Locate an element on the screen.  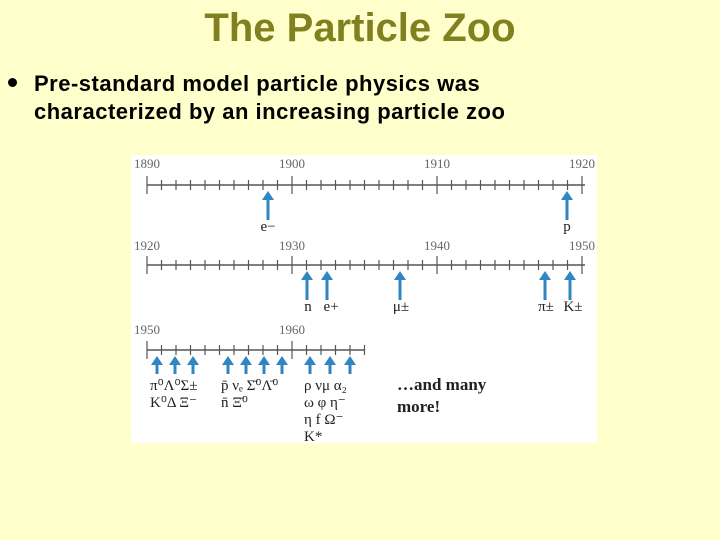
year-label: 1900 is located at coordinates (292, 163).